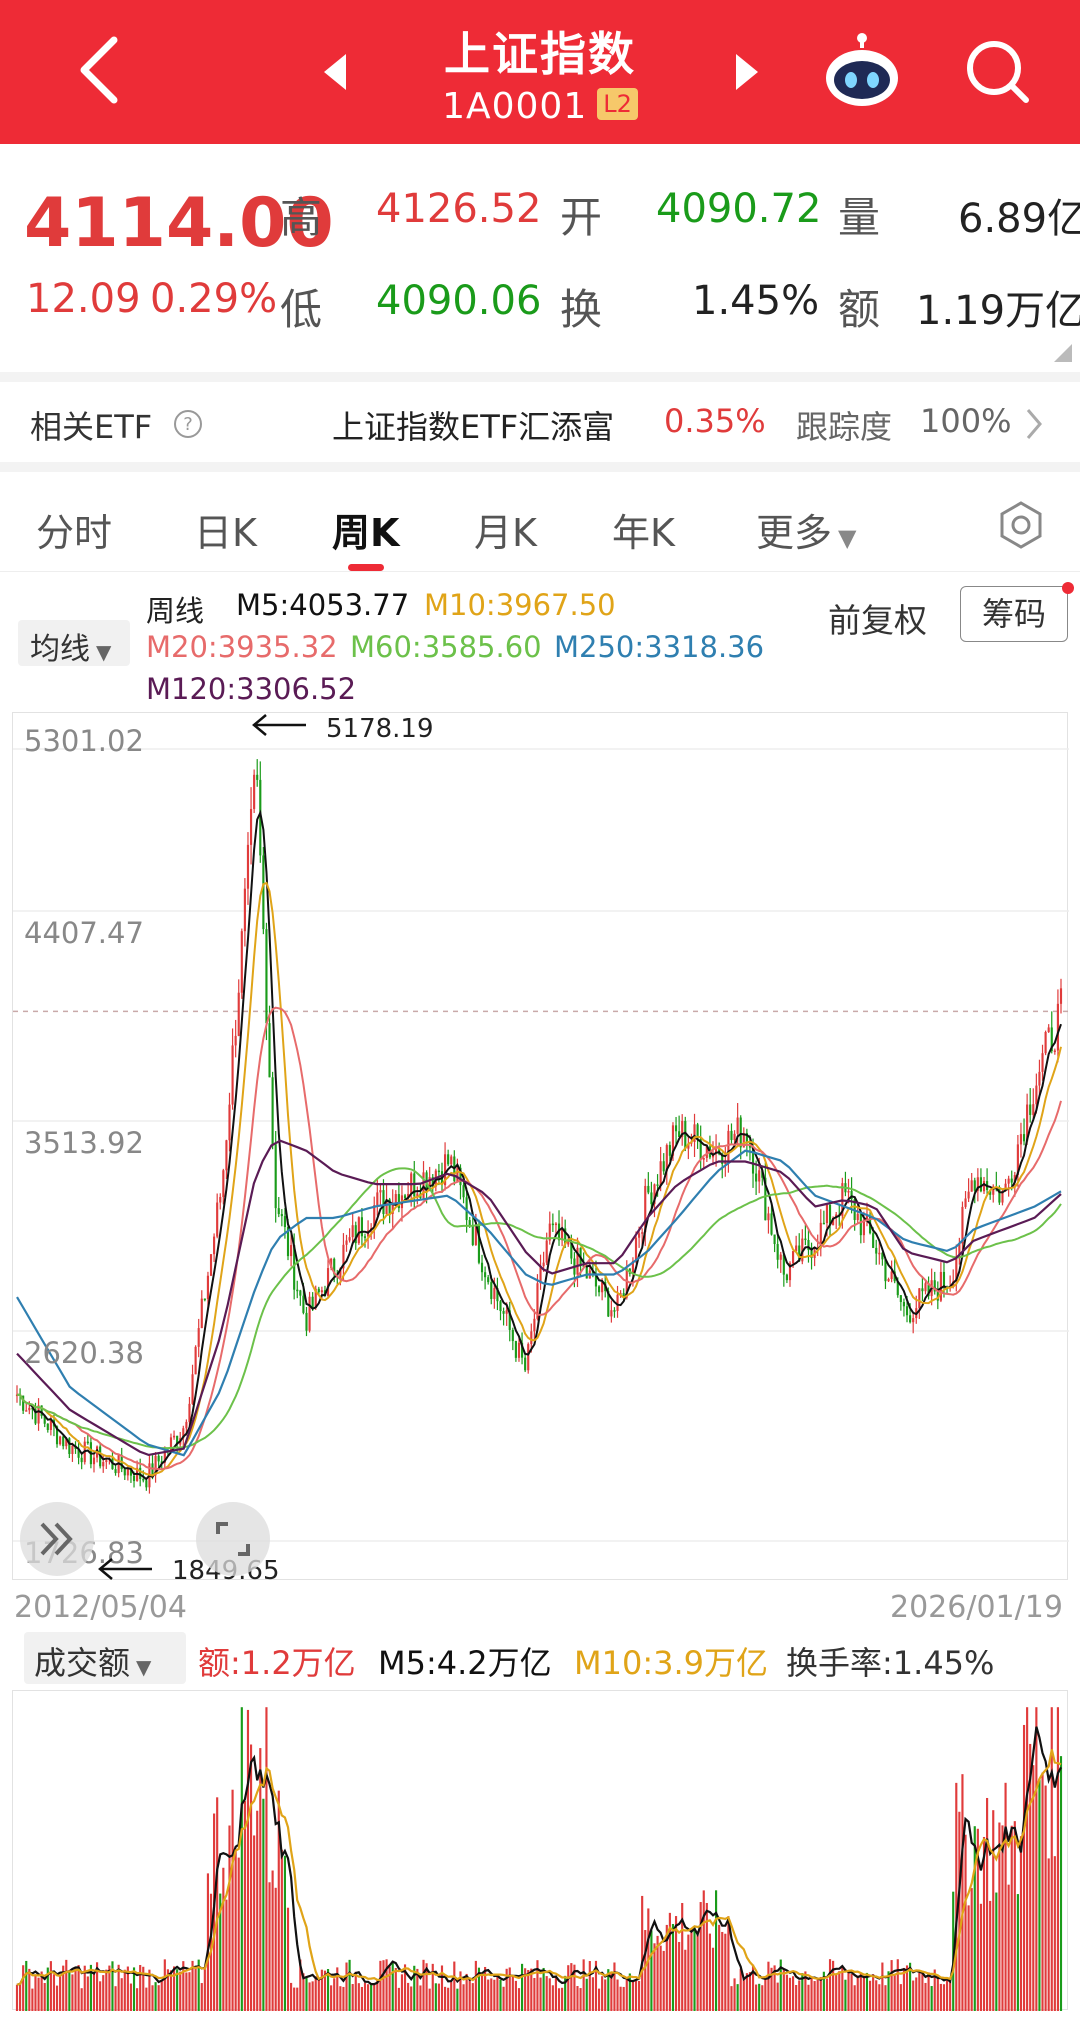  What do you see at coordinates (877, 620) in the screenshot?
I see `adjust-mode: 前复权` at bounding box center [877, 620].